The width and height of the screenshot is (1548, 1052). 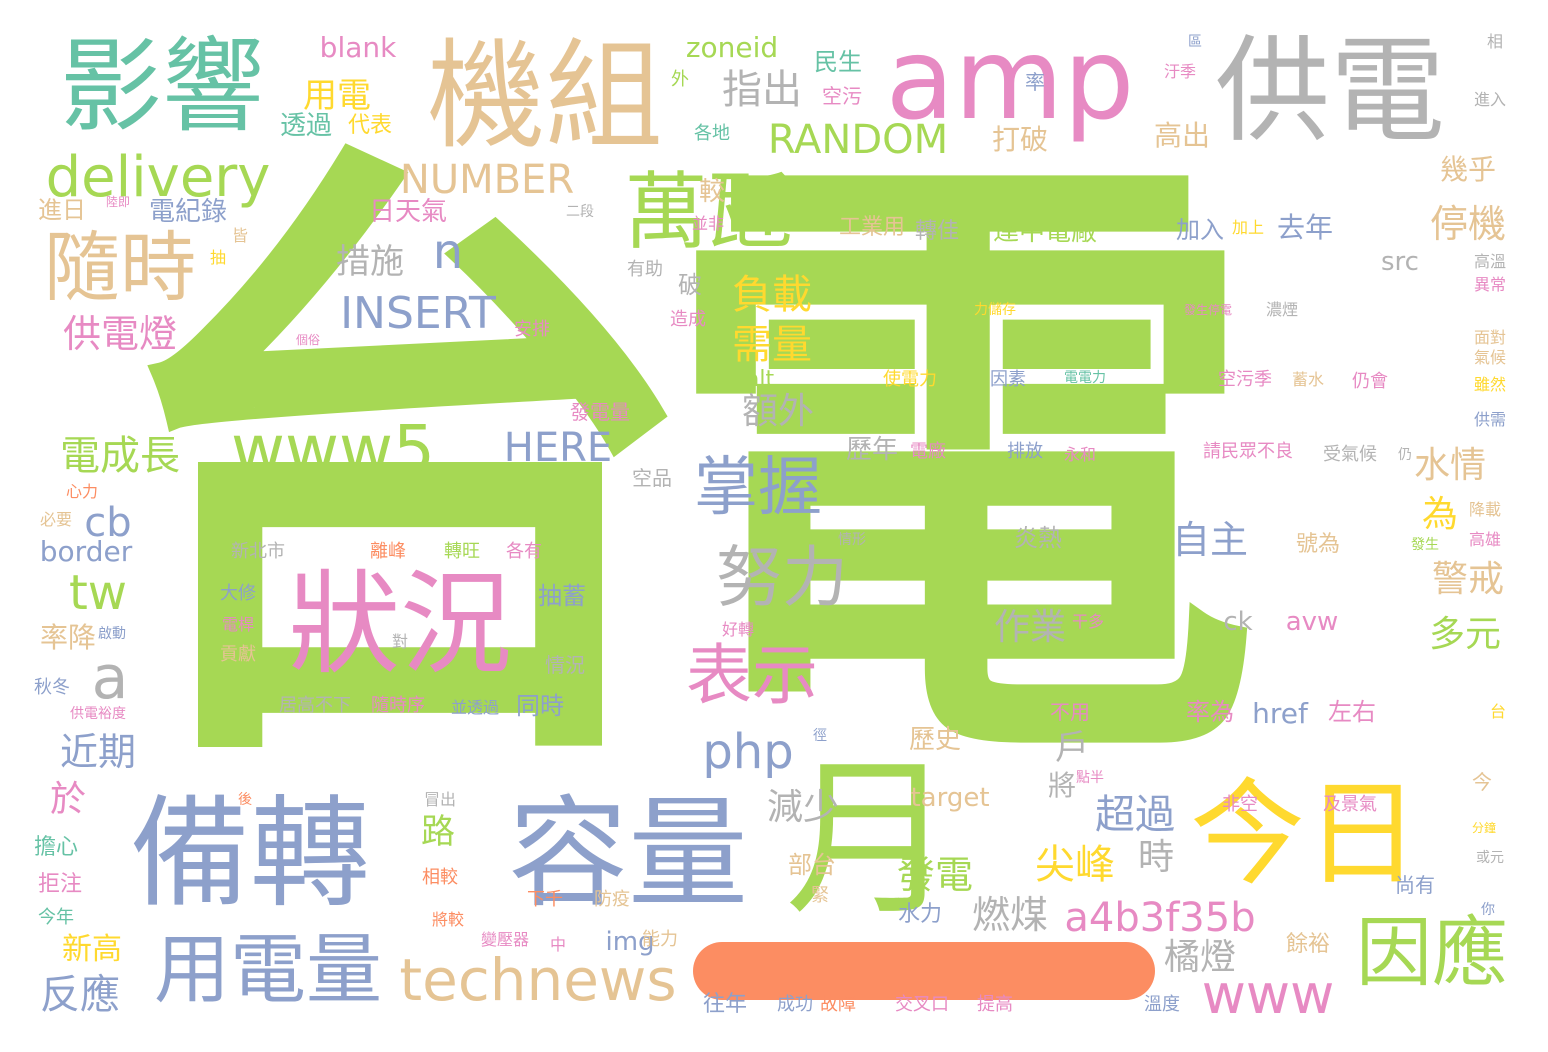 I want to click on cloud-word: 達中電廠, so click(x=1045, y=232).